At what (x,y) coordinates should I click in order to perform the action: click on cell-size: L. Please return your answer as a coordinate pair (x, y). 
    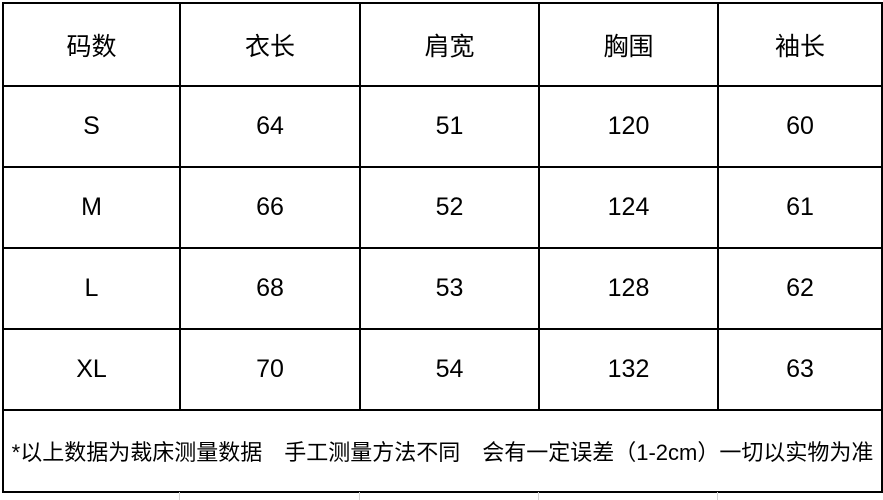
    Looking at the image, I should click on (91, 288).